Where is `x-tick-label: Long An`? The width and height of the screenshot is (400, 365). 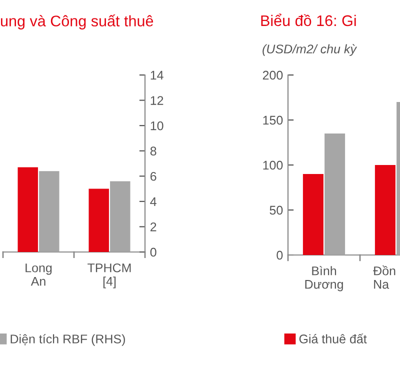 x-tick-label: Long An is located at coordinates (39, 275).